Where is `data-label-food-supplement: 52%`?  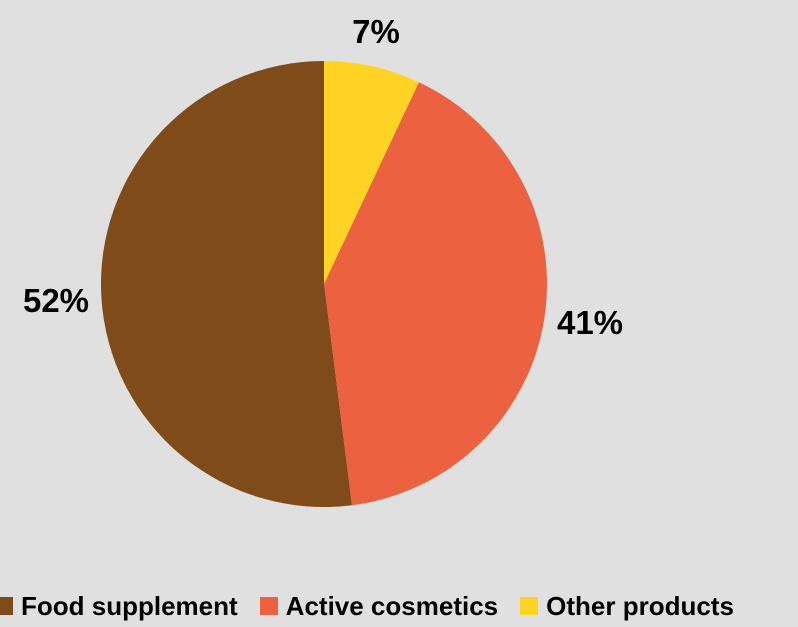
data-label-food-supplement: 52% is located at coordinates (56, 300).